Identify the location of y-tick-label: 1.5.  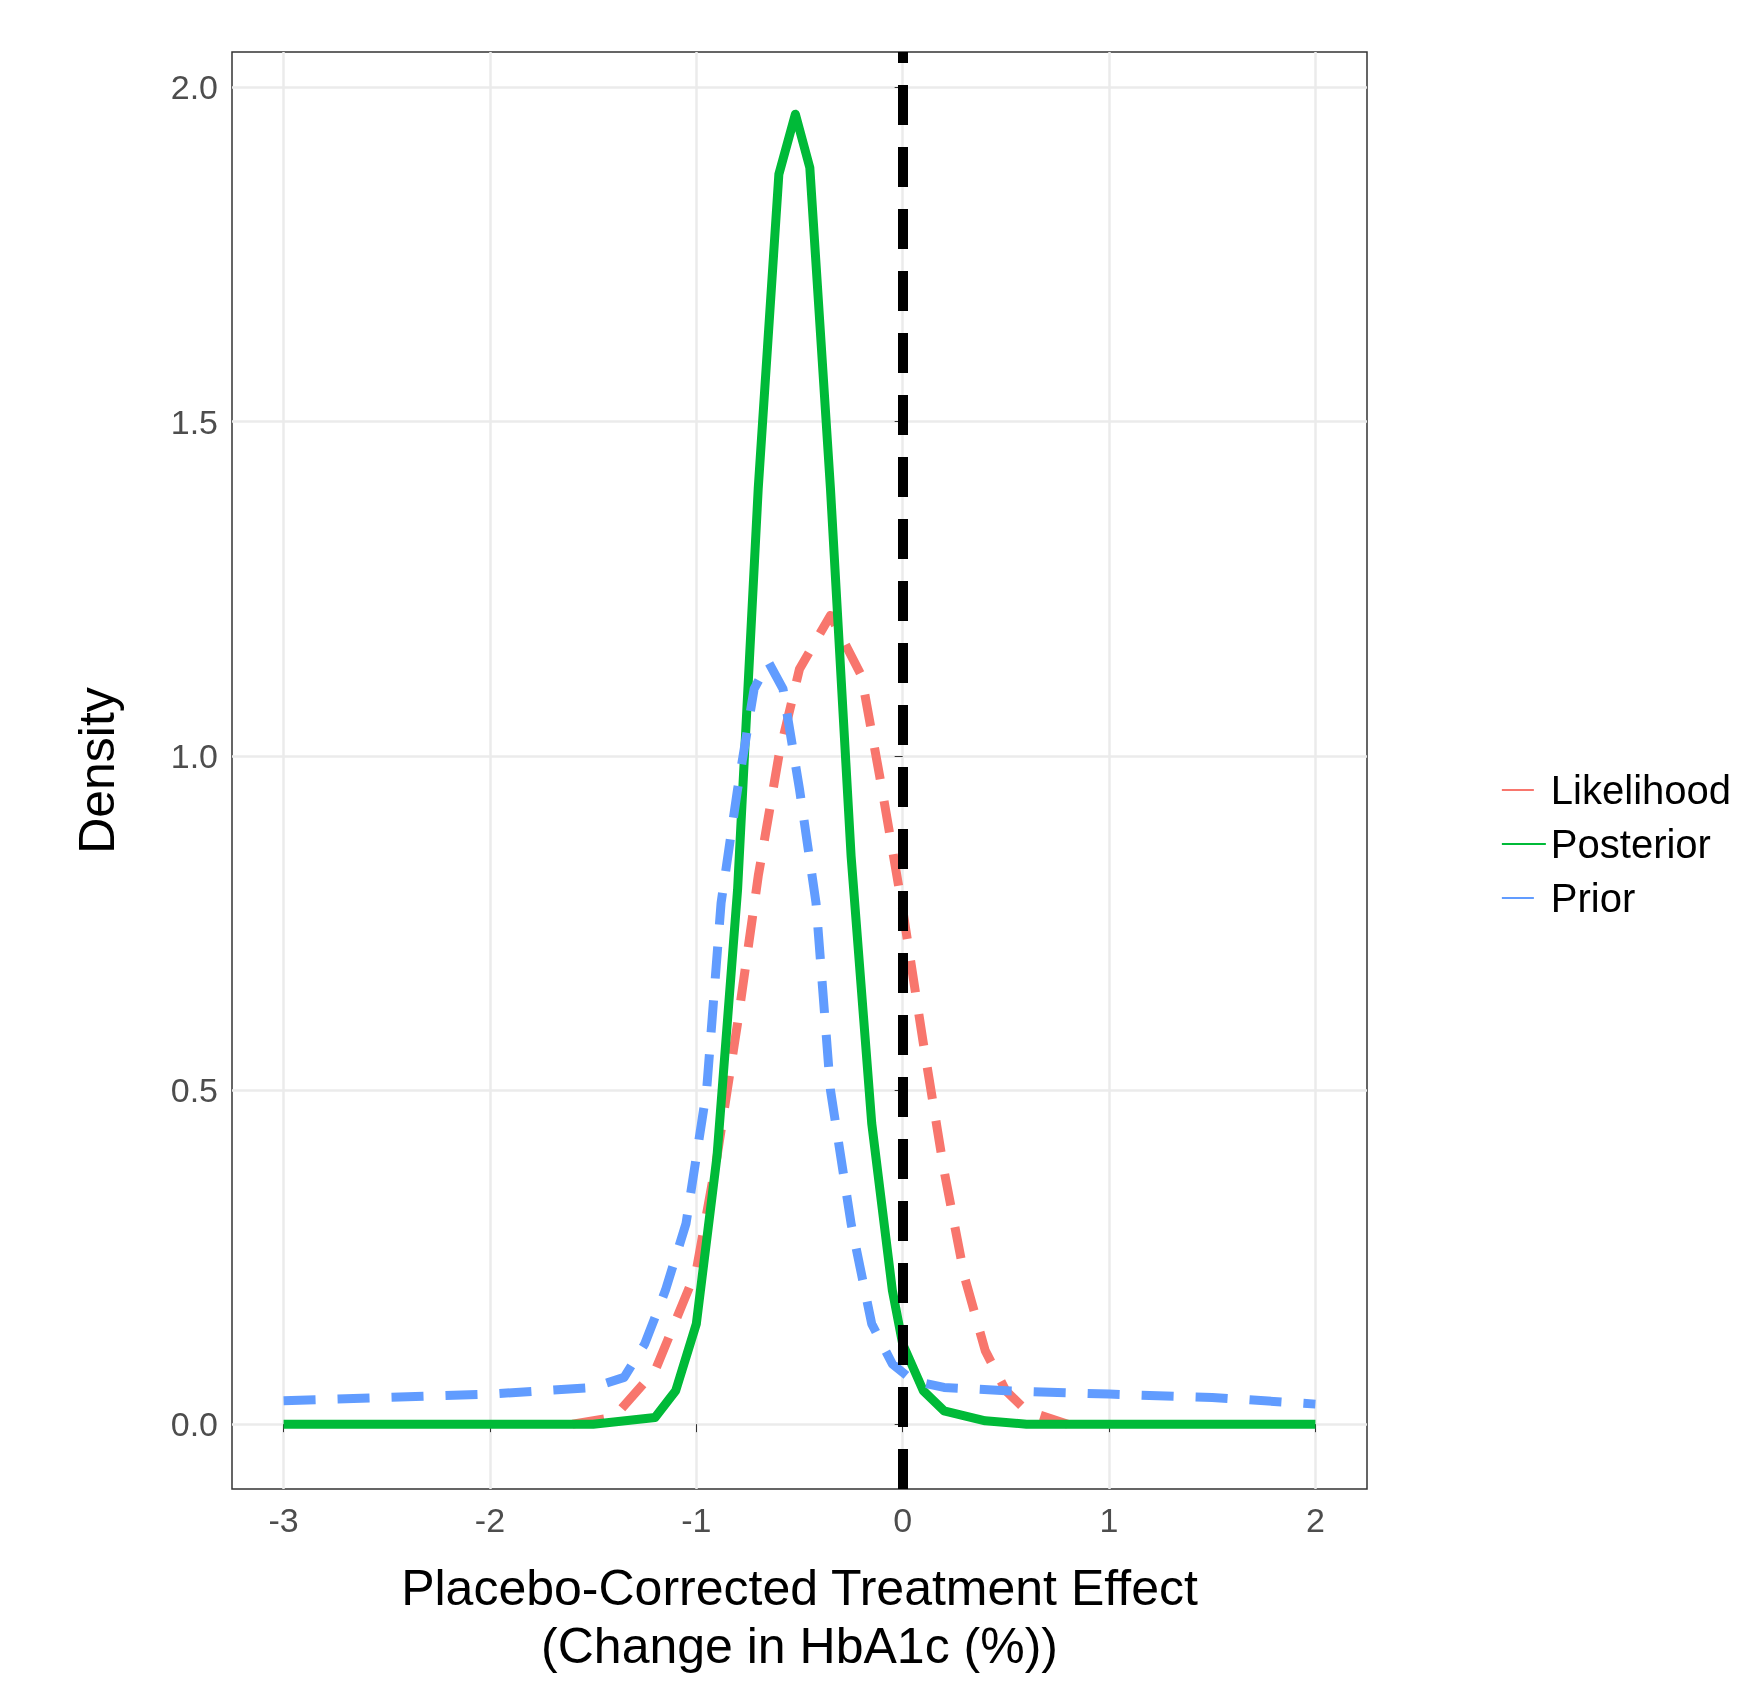
(194, 421).